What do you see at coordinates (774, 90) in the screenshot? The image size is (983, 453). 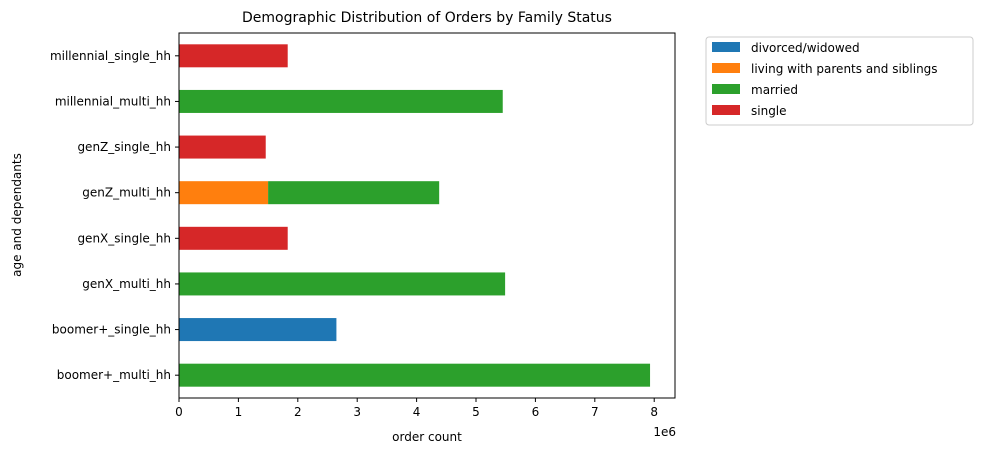 I see `legend-label: married` at bounding box center [774, 90].